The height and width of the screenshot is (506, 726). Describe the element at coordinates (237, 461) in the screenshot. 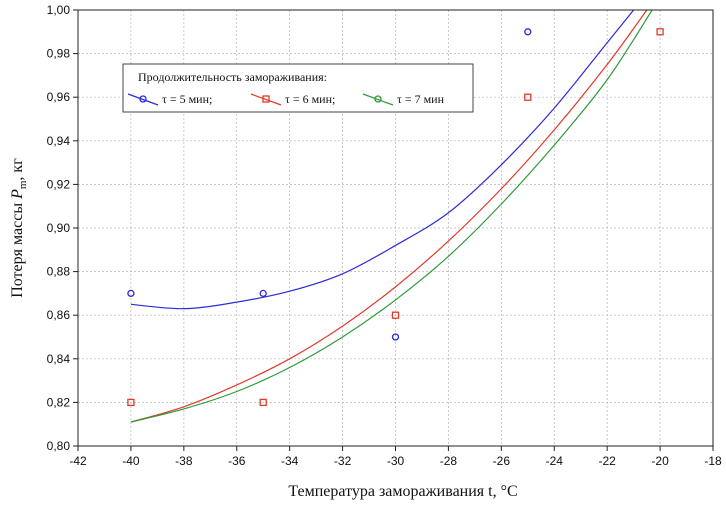

I see `x-tick-label: -36` at that location.